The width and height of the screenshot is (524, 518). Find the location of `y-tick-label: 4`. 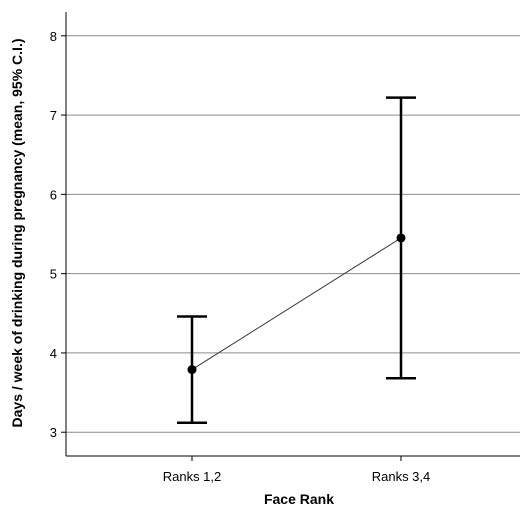

y-tick-label: 4 is located at coordinates (53, 353).